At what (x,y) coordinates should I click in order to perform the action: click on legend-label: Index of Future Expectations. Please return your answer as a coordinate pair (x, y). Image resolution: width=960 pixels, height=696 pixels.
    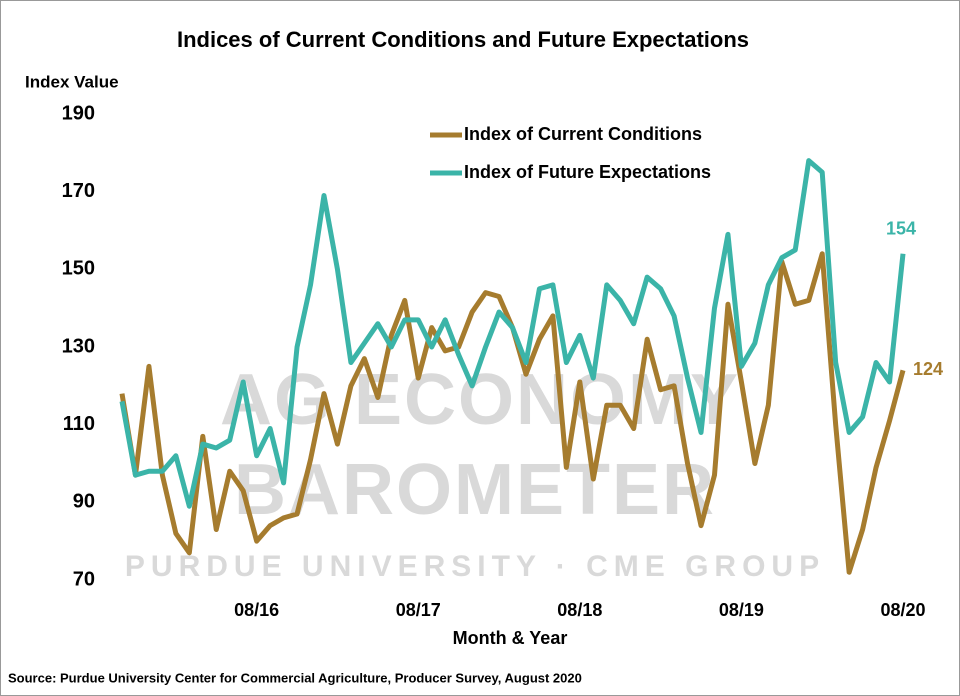
    Looking at the image, I should click on (587, 172).